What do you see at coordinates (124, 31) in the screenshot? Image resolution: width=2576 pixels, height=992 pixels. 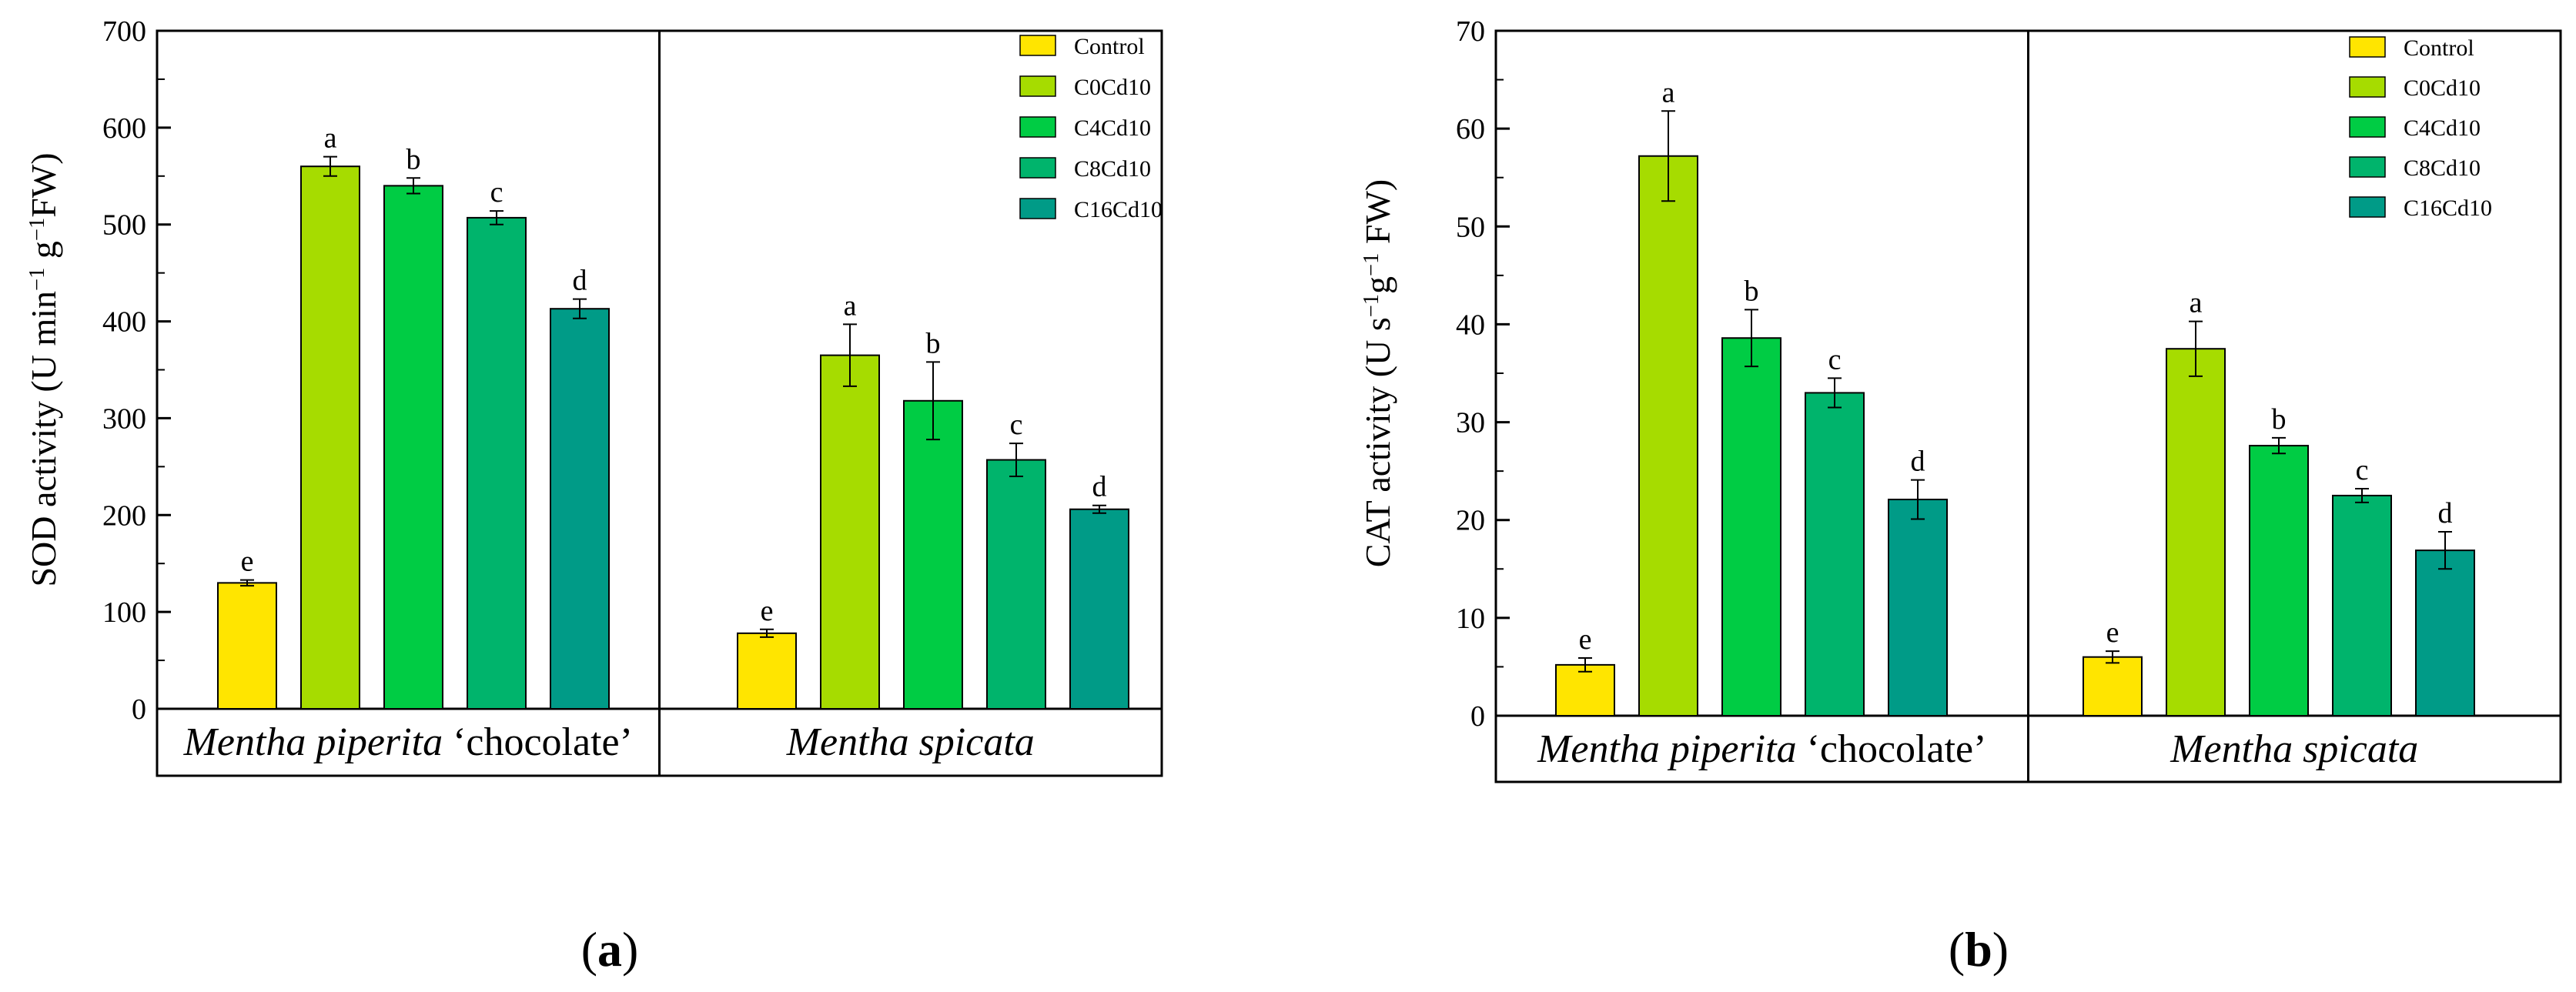 I see `y-tick-label: 700` at bounding box center [124, 31].